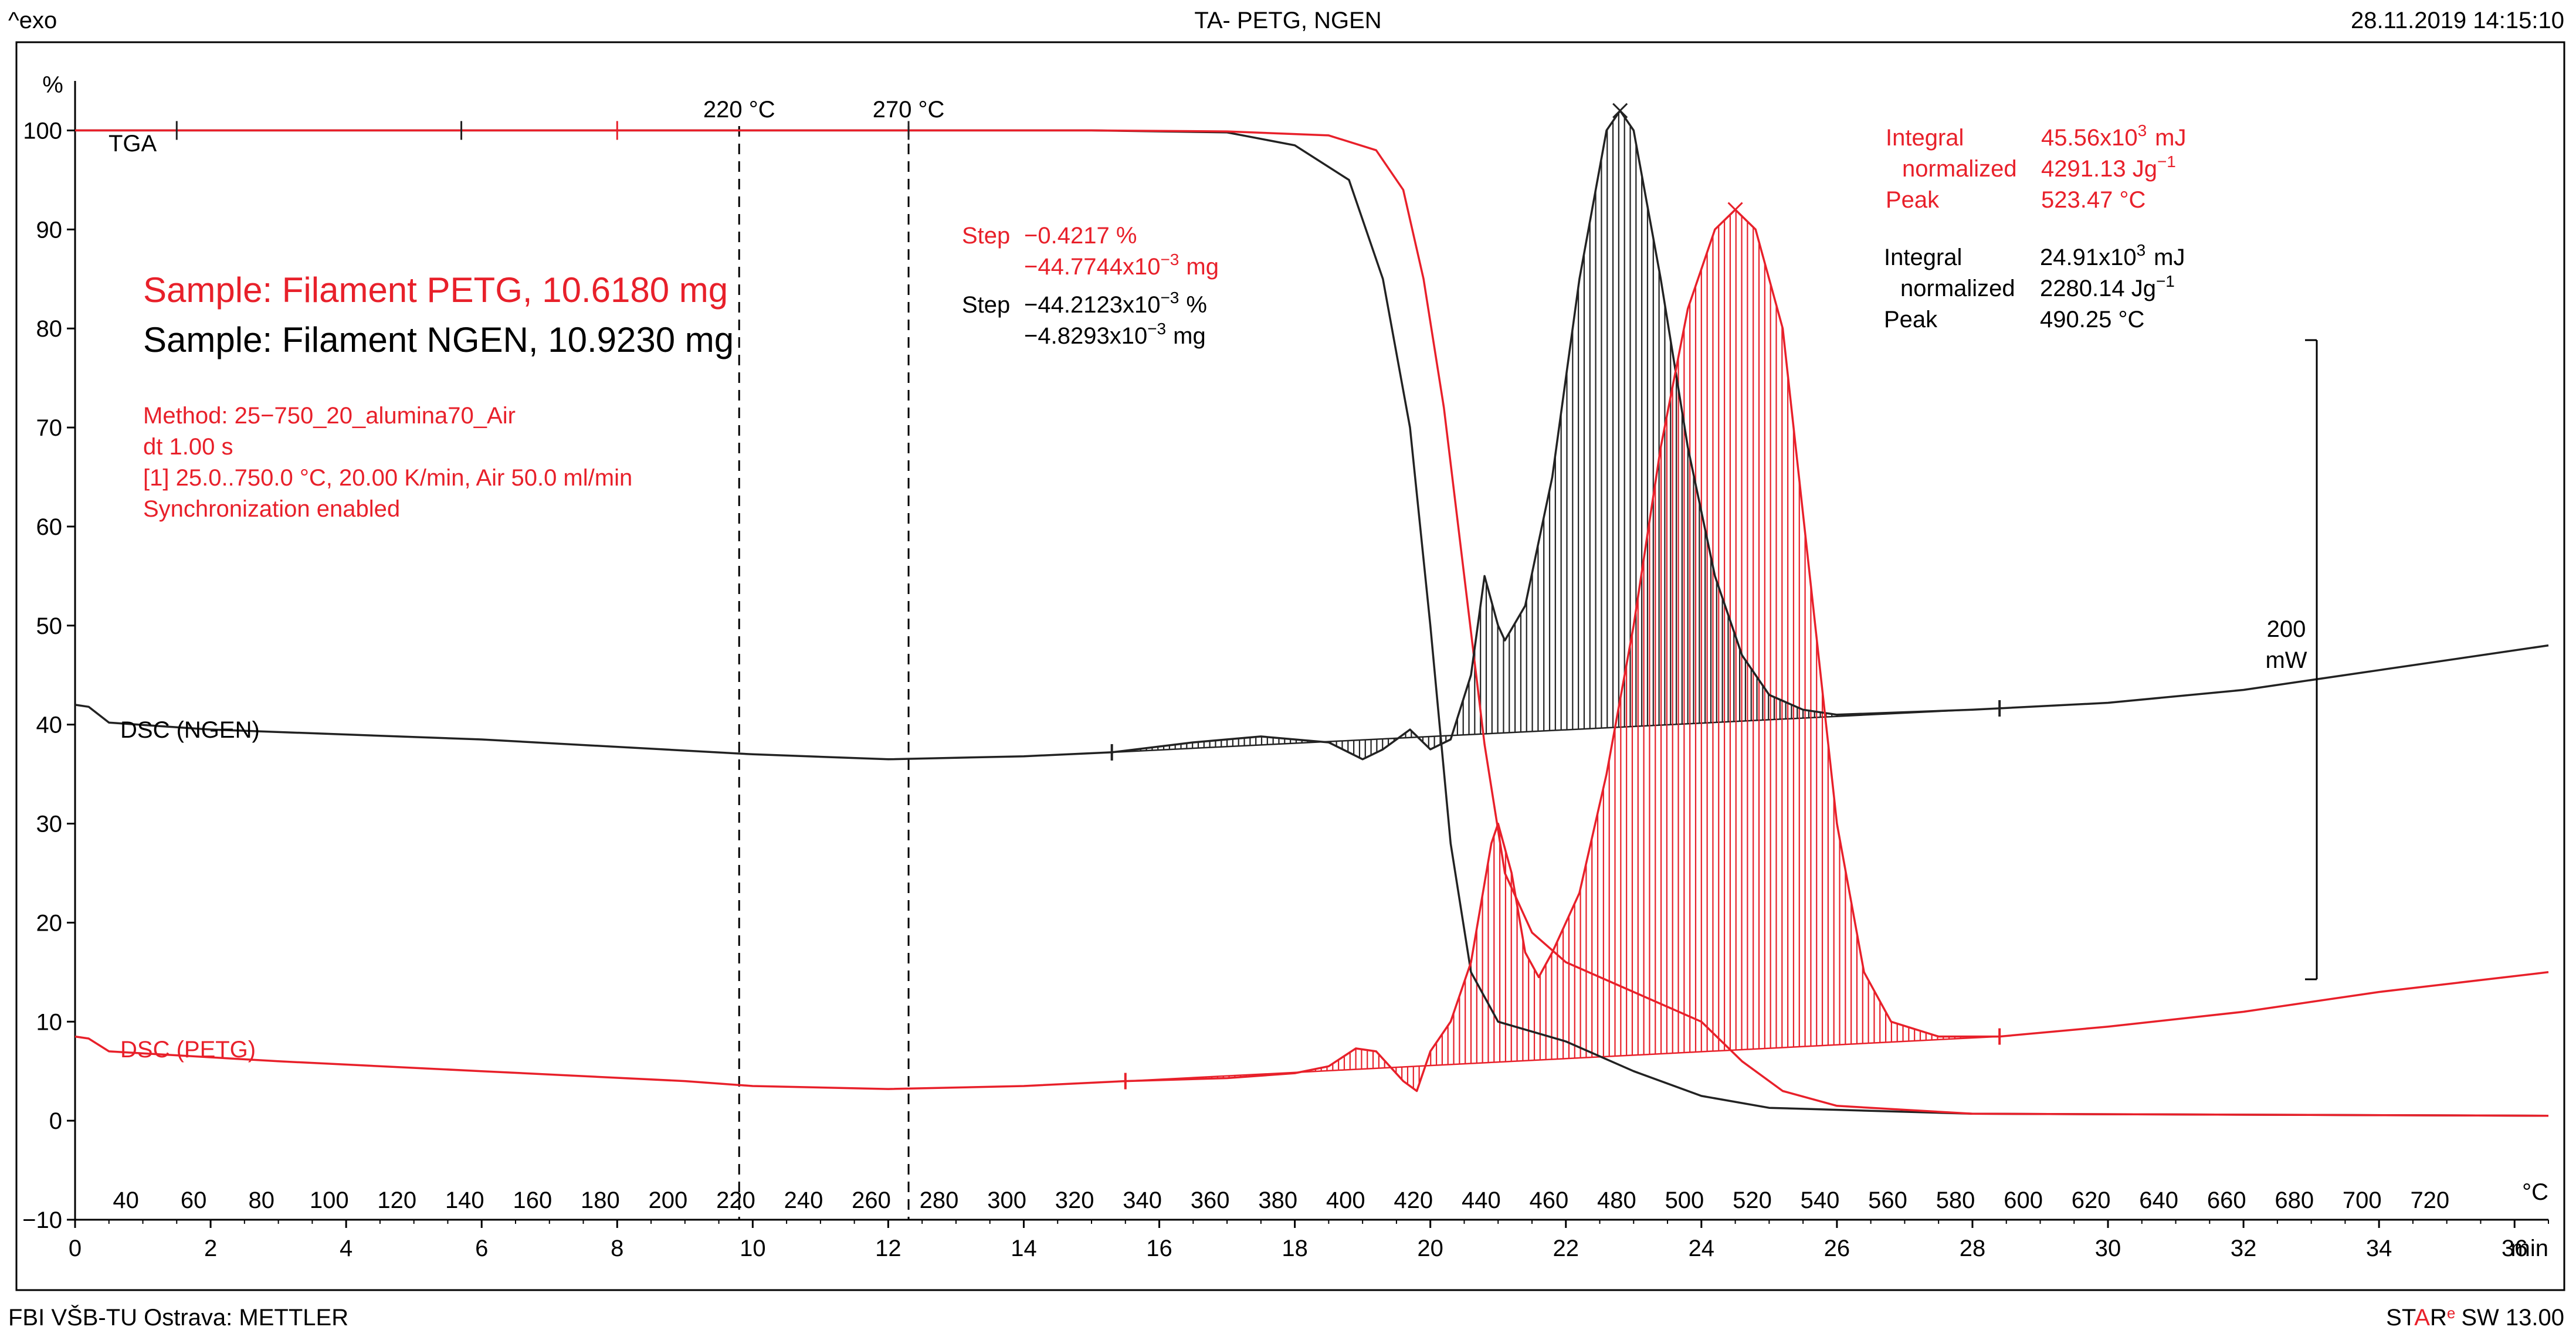  Describe the element at coordinates (1752, 1200) in the screenshot. I see `temp-tick-label: 520` at that location.